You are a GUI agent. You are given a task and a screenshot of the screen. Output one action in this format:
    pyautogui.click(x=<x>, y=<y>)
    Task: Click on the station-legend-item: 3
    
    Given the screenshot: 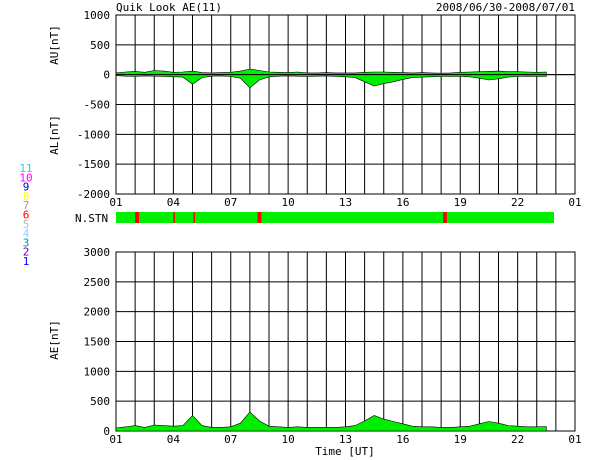 What is the action you would take?
    pyautogui.click(x=26, y=242)
    